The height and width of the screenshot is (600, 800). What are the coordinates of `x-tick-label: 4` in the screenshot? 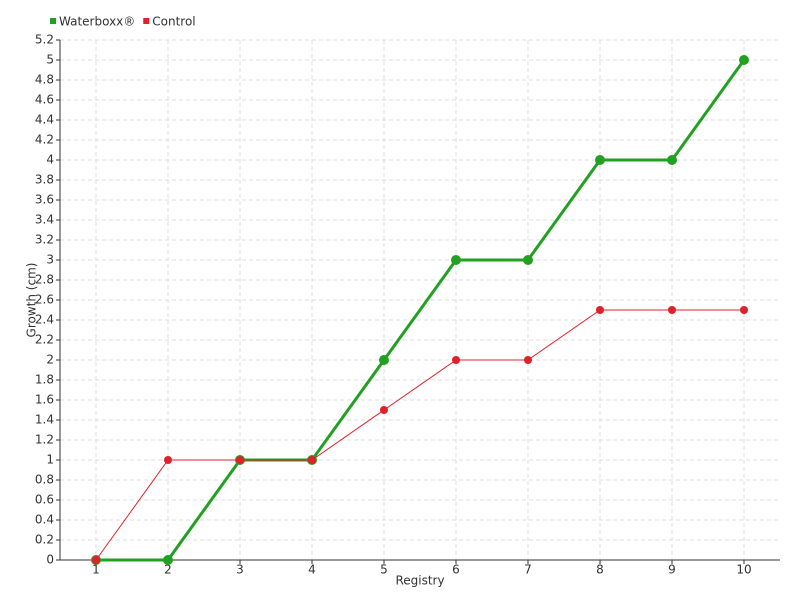 It's located at (312, 570).